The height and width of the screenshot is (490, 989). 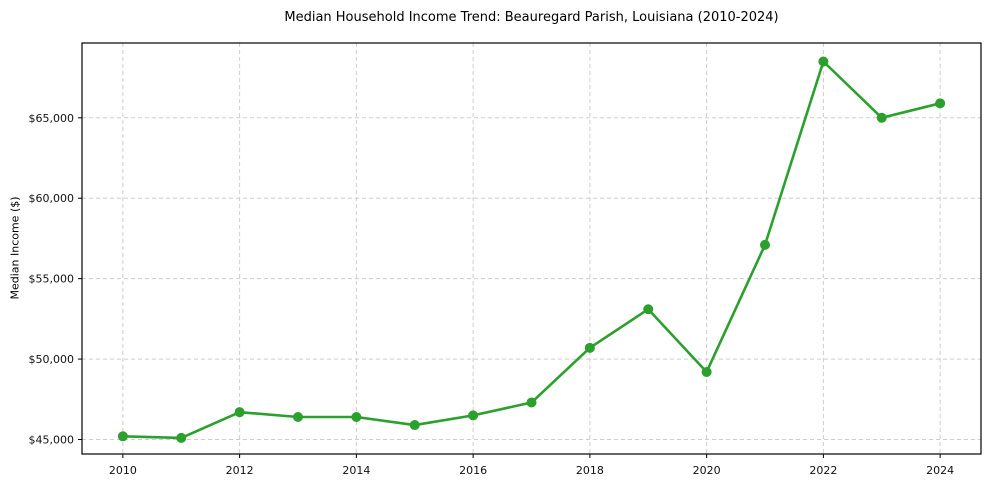 What do you see at coordinates (707, 470) in the screenshot?
I see `x-tick-label: 2020` at bounding box center [707, 470].